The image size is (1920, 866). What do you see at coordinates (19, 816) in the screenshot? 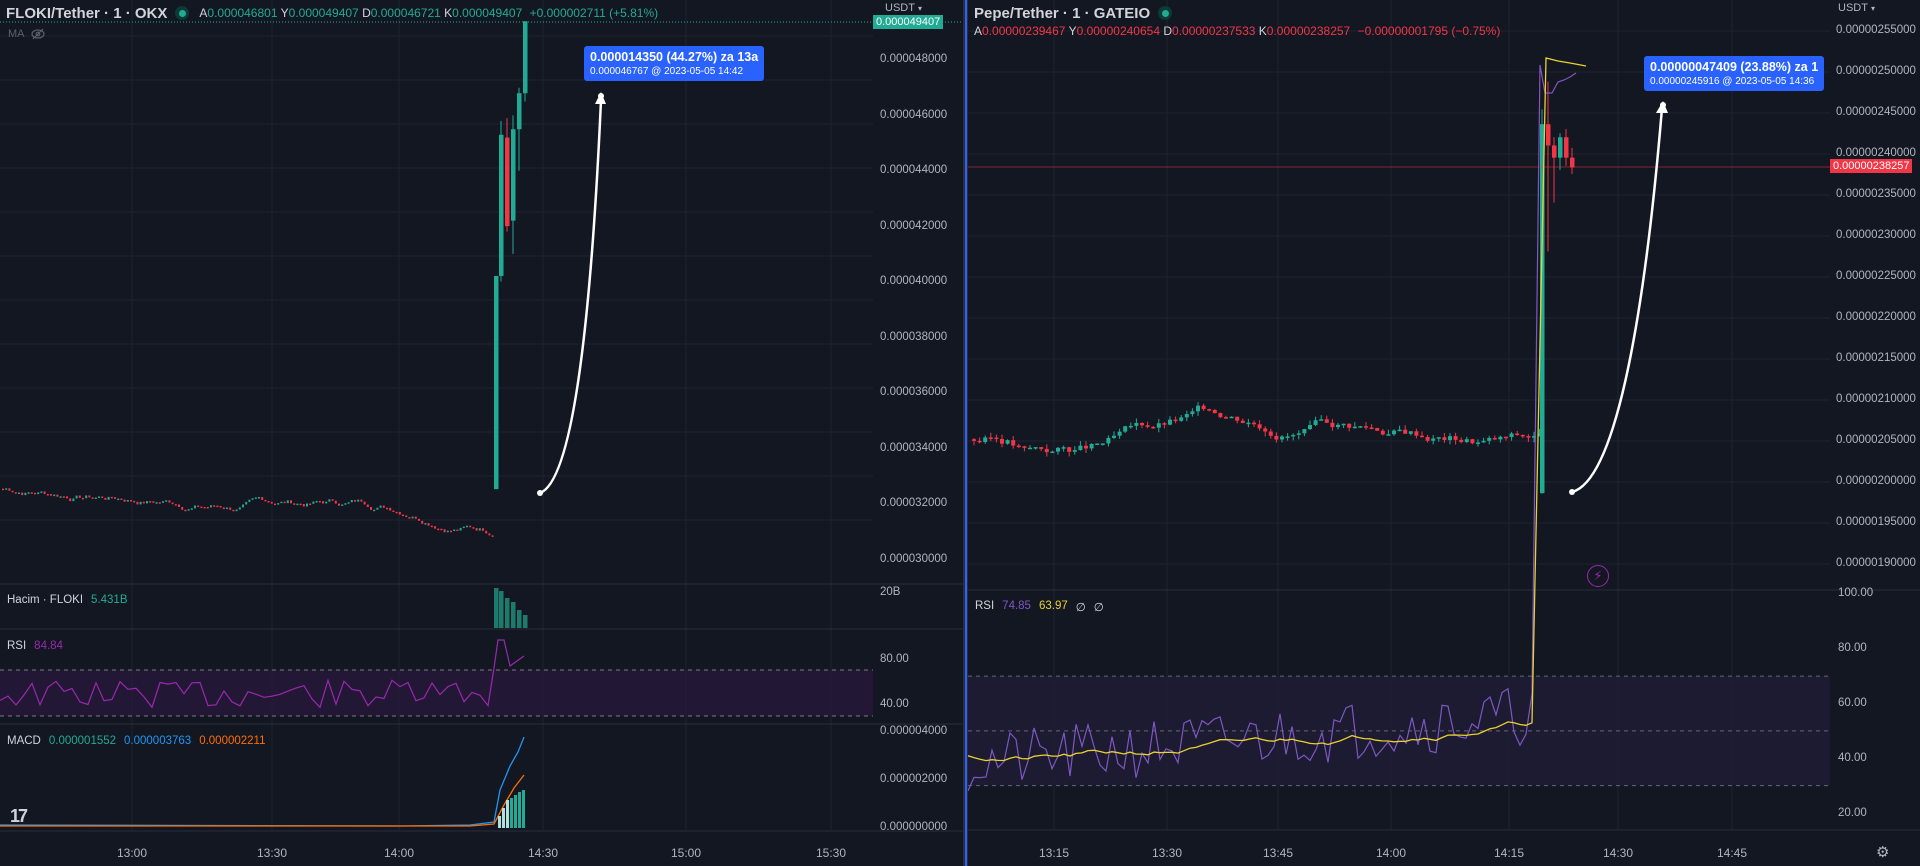
I see `tradingview-logo-icon: 17` at bounding box center [19, 816].